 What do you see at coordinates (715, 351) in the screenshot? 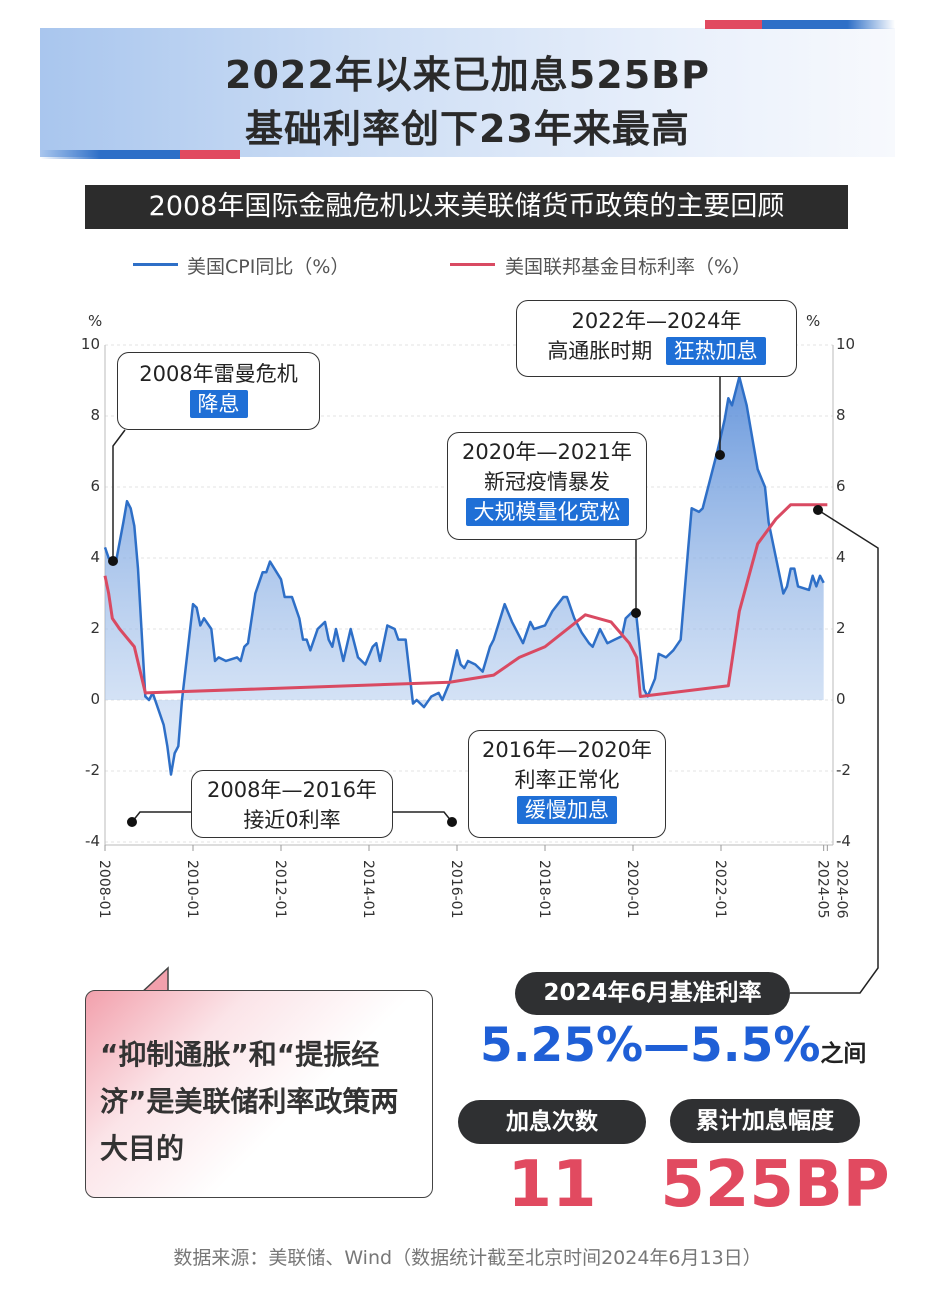
I see `callout-inflation-tag: 狂热加息` at bounding box center [715, 351].